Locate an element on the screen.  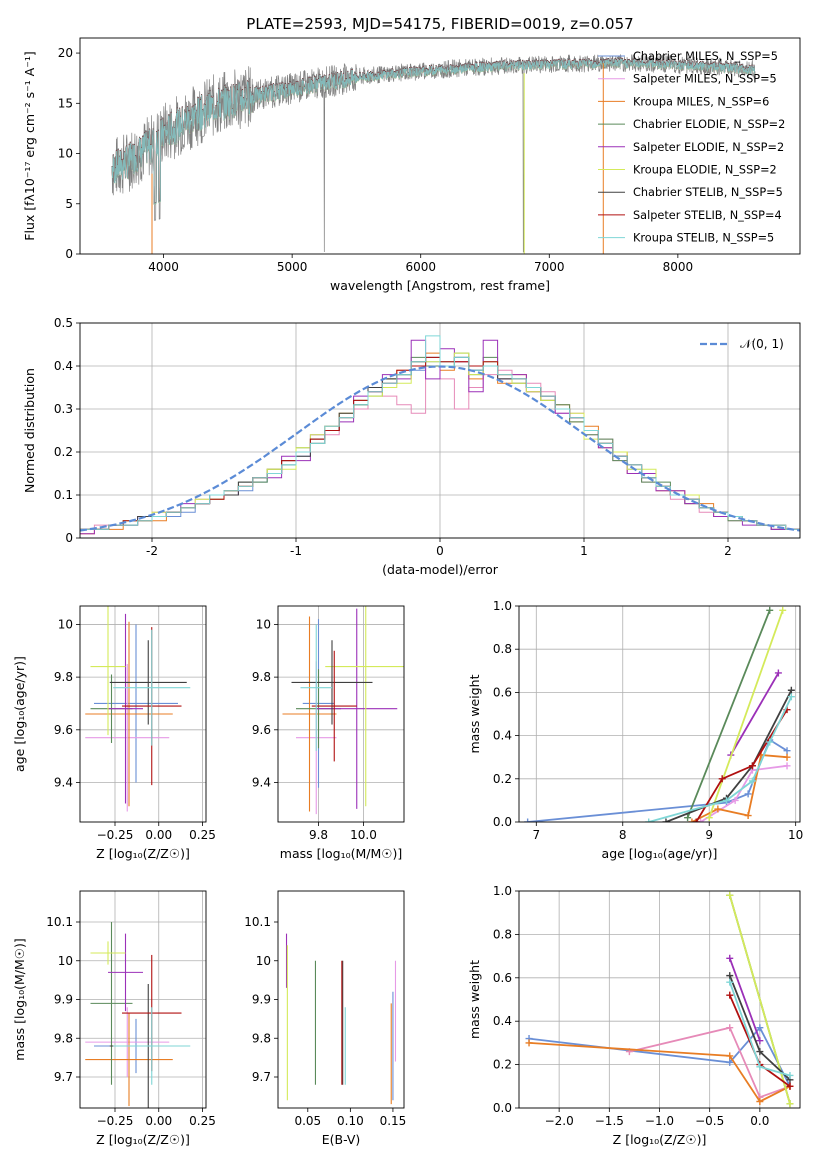
y-tick-label: 9.8 is located at coordinates (261, 677).